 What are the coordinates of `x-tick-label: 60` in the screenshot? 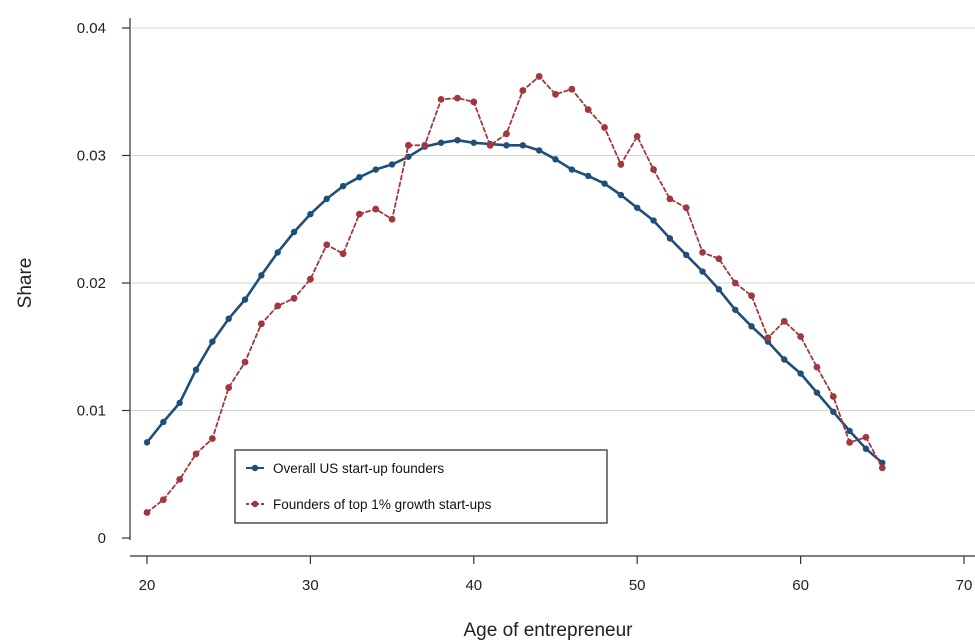 It's located at (800, 585).